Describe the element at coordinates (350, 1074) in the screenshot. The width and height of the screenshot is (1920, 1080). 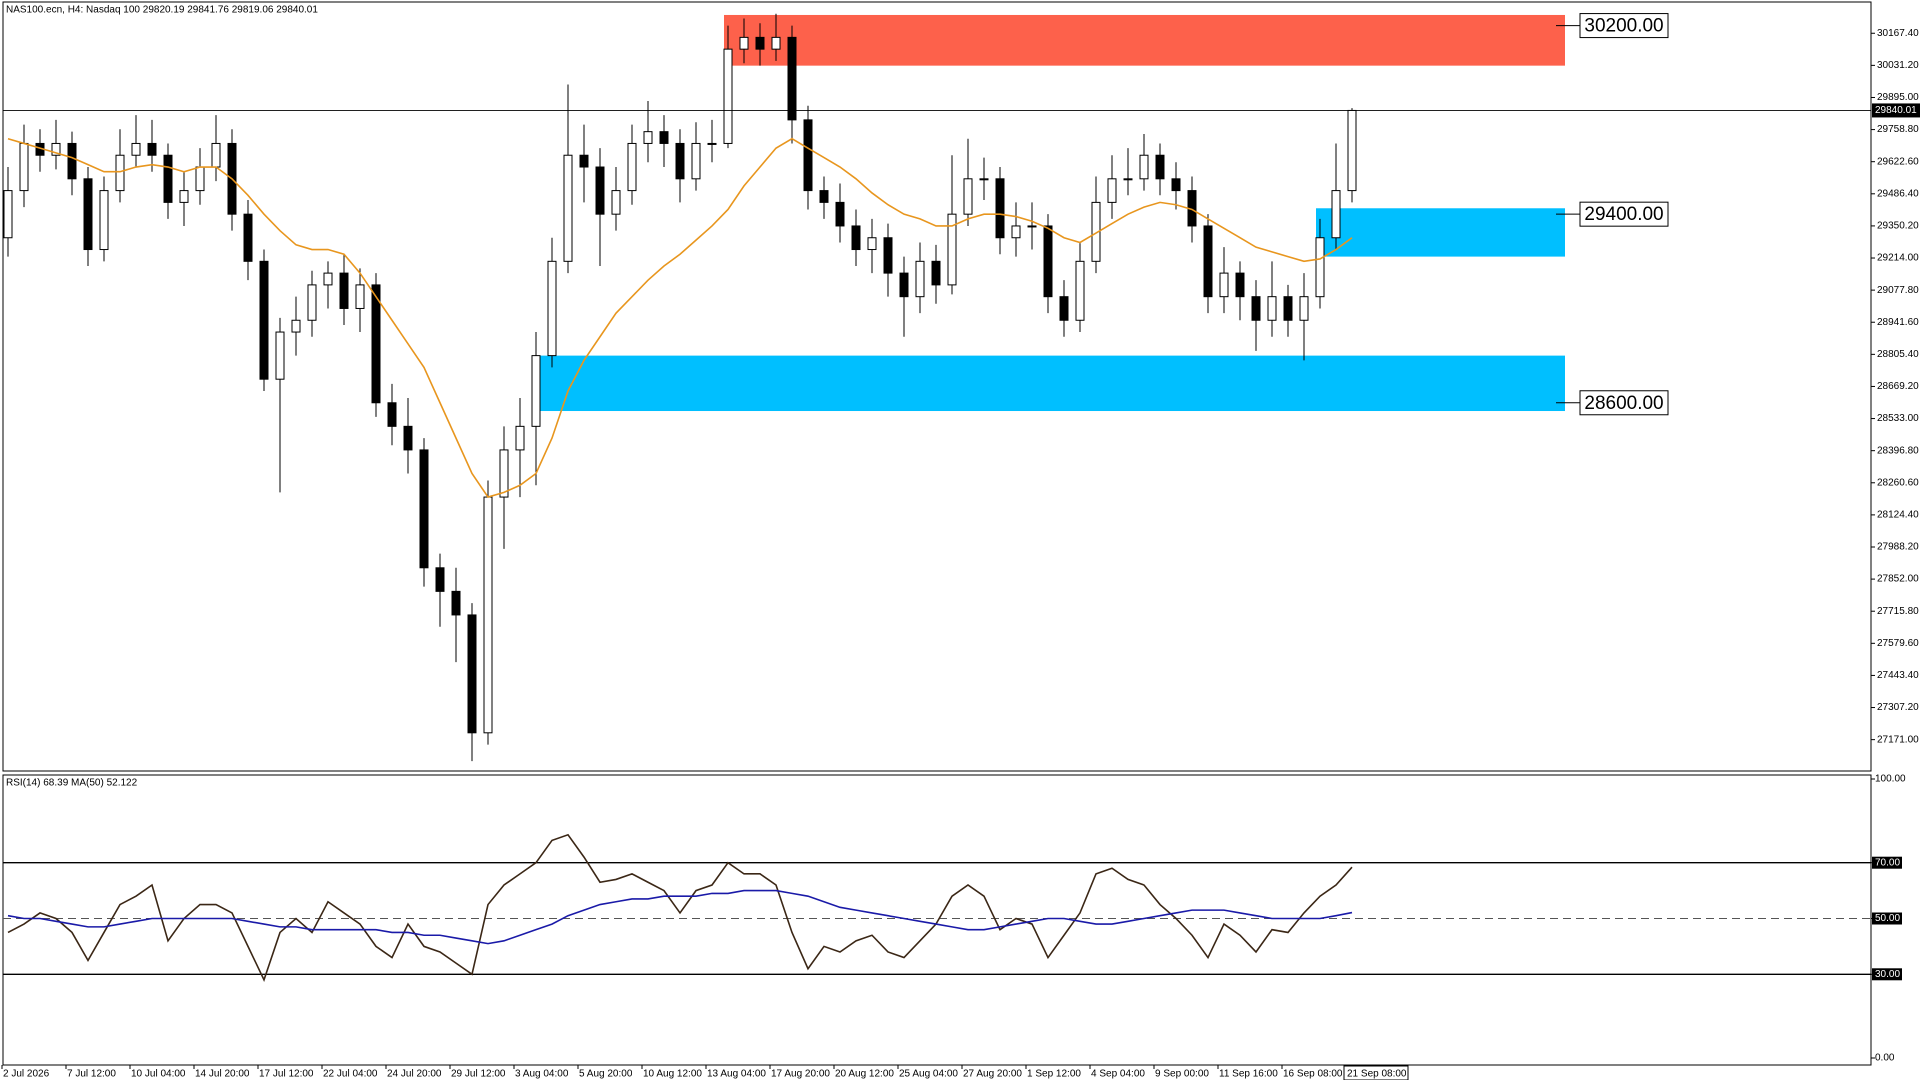
I see `x-tick-label: 22 Jul 04:00` at that location.